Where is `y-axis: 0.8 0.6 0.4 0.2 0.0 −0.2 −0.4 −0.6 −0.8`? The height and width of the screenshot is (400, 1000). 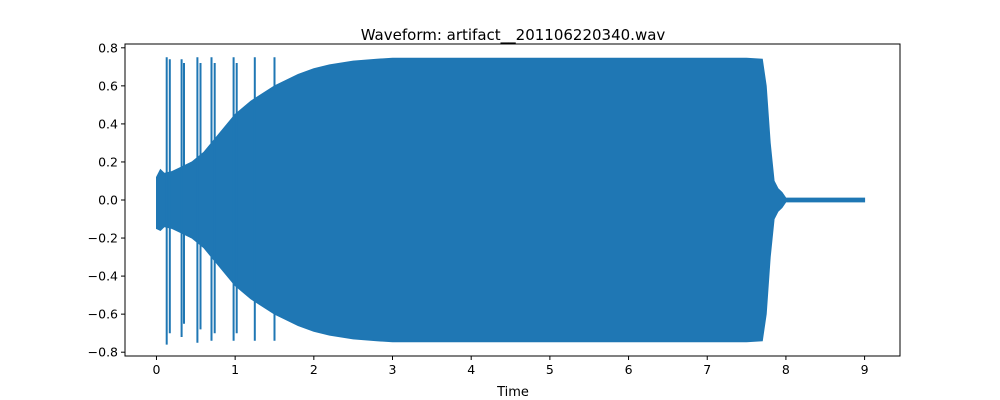
y-axis: 0.8 0.6 0.4 0.2 0.0 −0.2 −0.4 −0.6 −0.8 is located at coordinates (106, 200).